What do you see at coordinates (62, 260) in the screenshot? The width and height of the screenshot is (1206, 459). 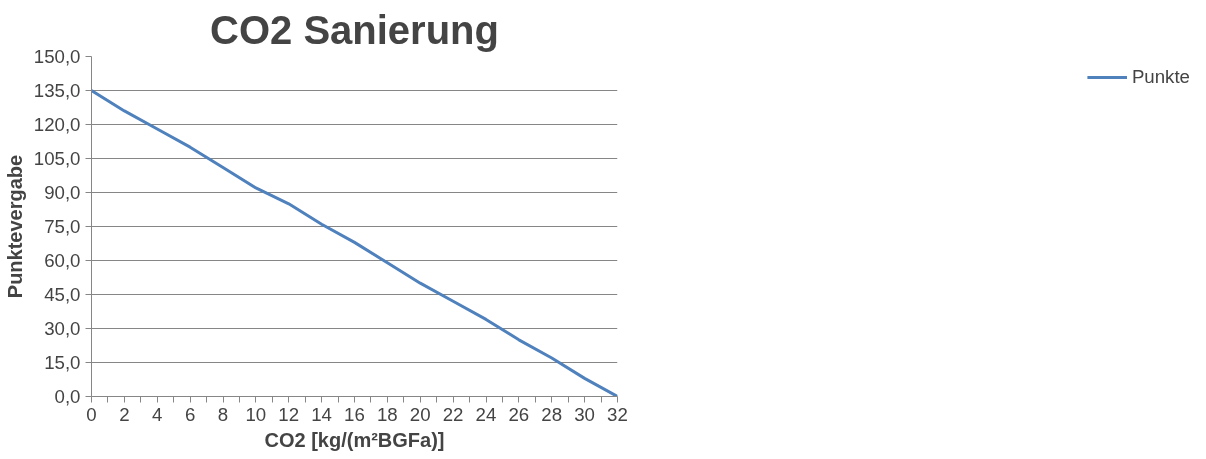 I see `y-tick-label: 60,0` at bounding box center [62, 260].